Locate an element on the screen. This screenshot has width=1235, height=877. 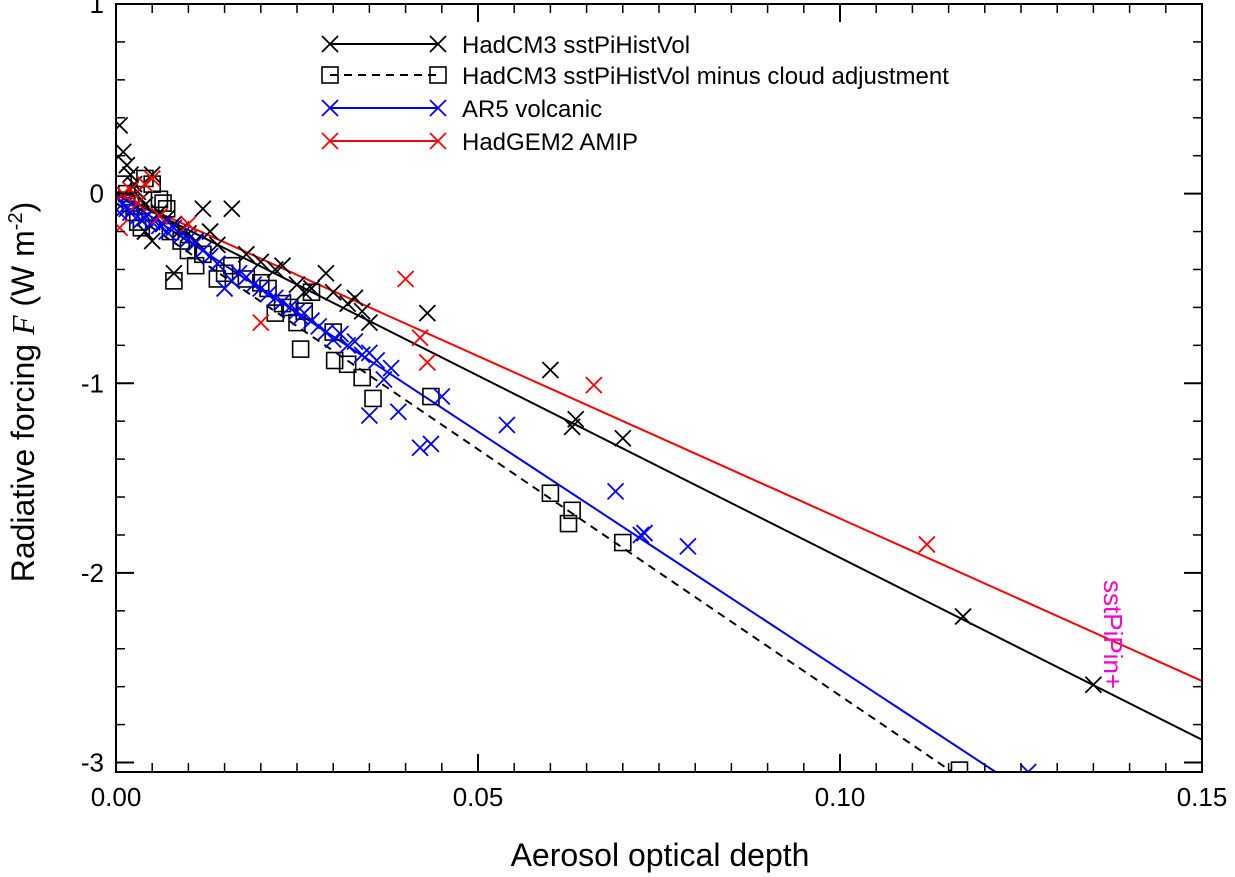
point-s2-36-stroke-b is located at coordinates (340, 334).